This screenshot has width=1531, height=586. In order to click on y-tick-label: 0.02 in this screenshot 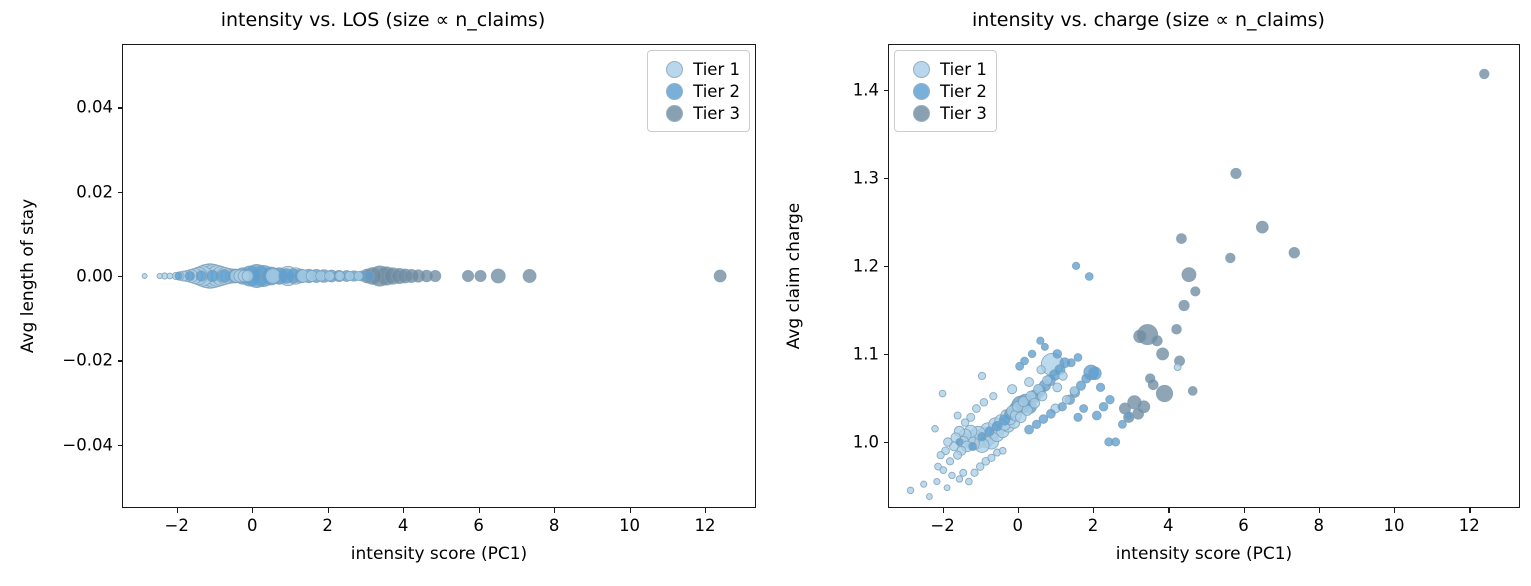, I will do `click(94, 192)`.